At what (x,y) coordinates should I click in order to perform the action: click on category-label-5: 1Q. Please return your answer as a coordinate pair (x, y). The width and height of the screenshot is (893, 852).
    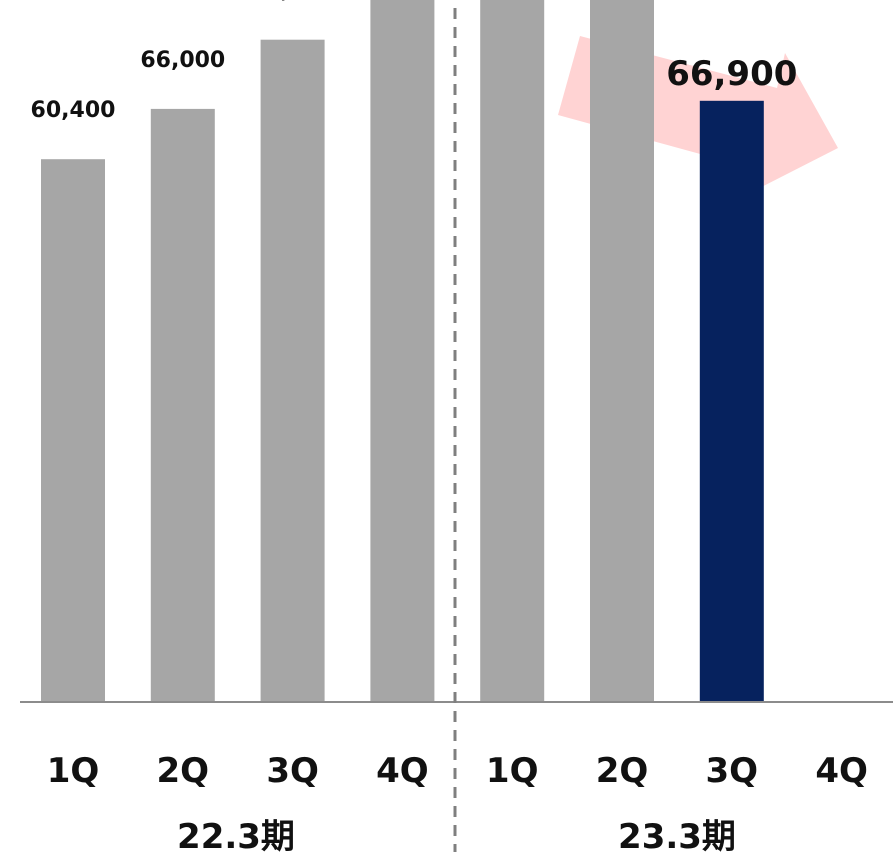
    Looking at the image, I should click on (512, 771).